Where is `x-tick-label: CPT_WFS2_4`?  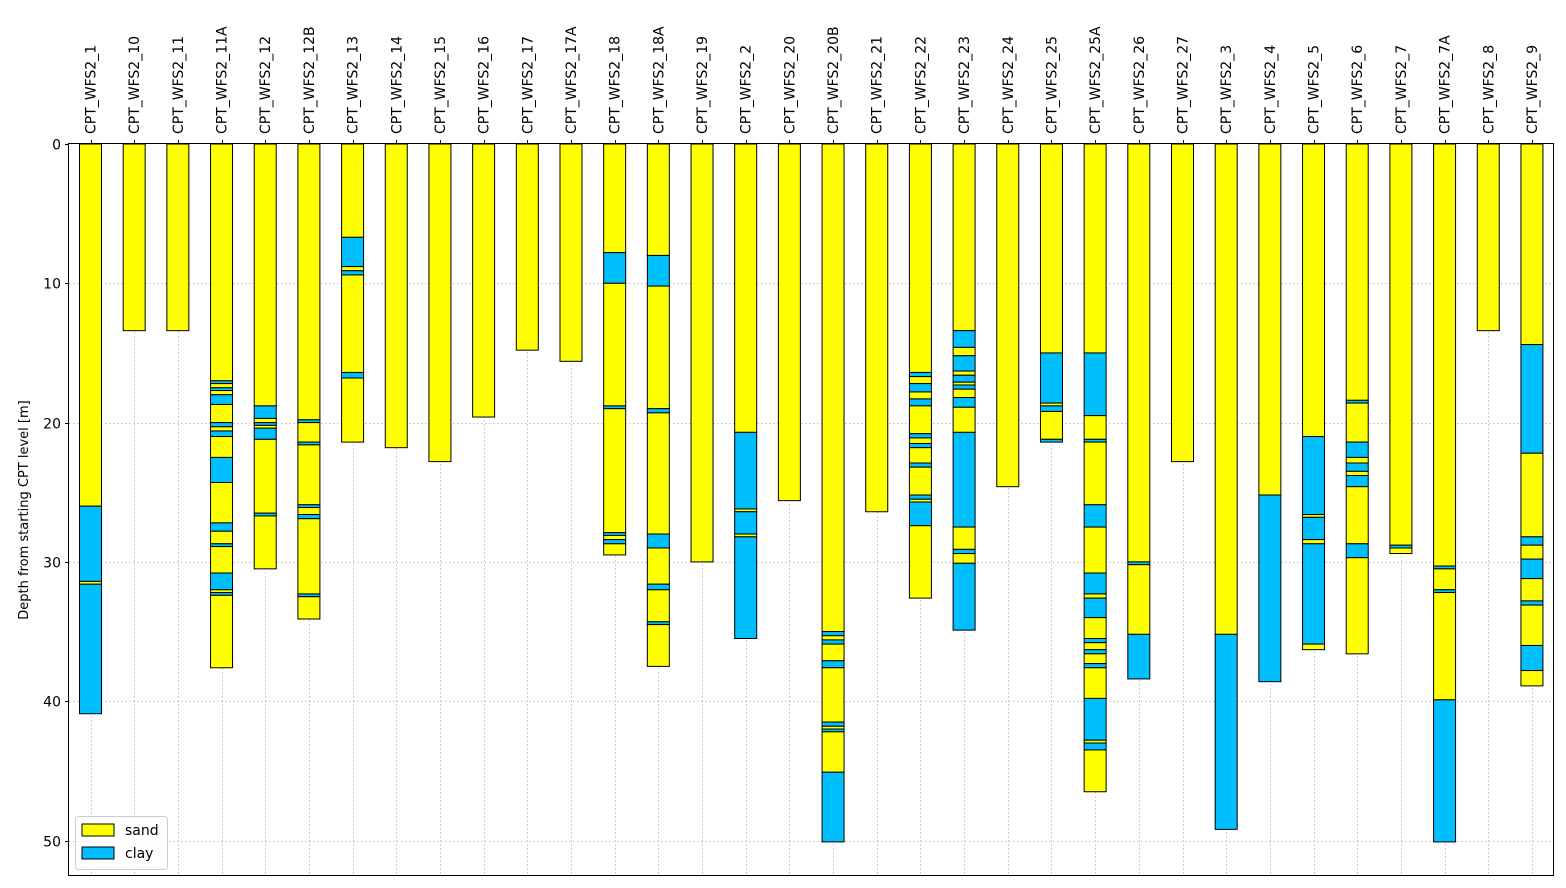 x-tick-label: CPT_WFS2_4 is located at coordinates (1271, 89).